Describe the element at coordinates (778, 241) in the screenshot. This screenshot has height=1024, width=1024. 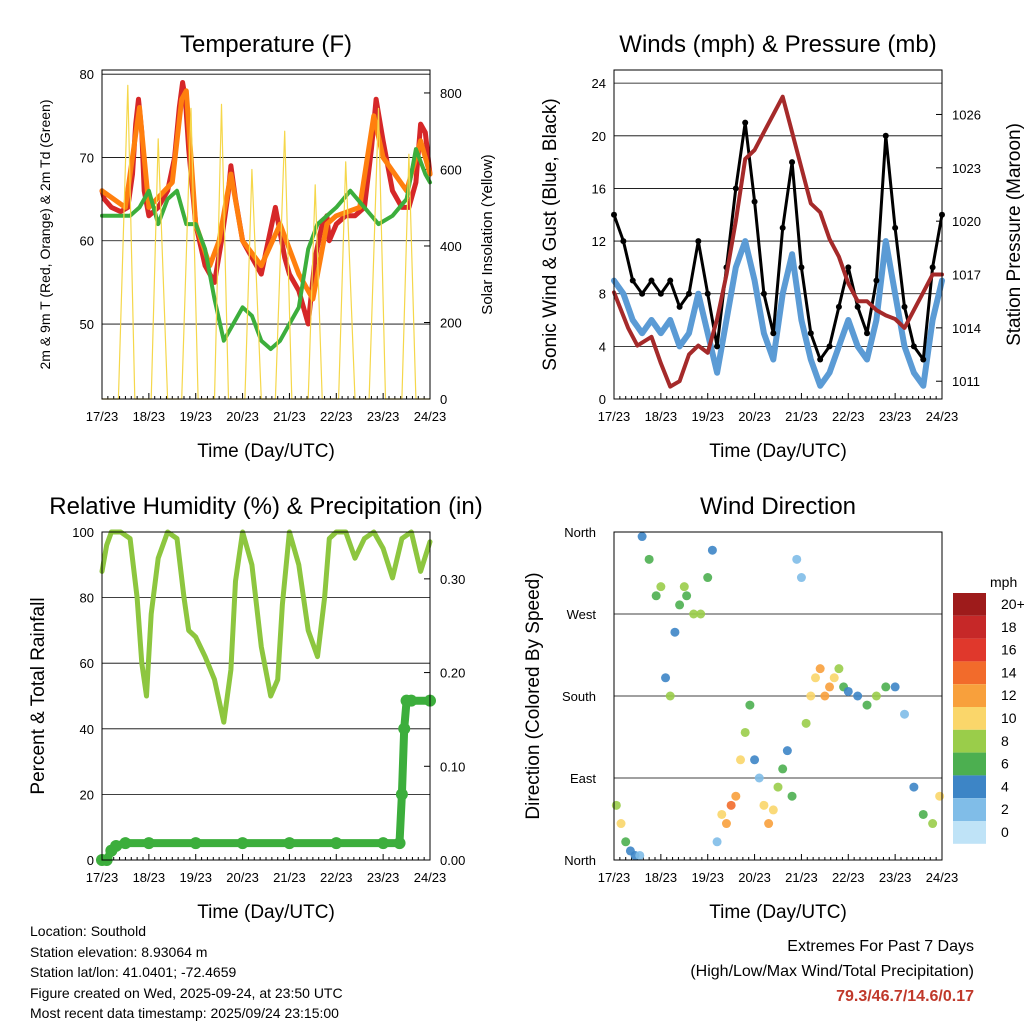
I see `series-station-pressure` at that location.